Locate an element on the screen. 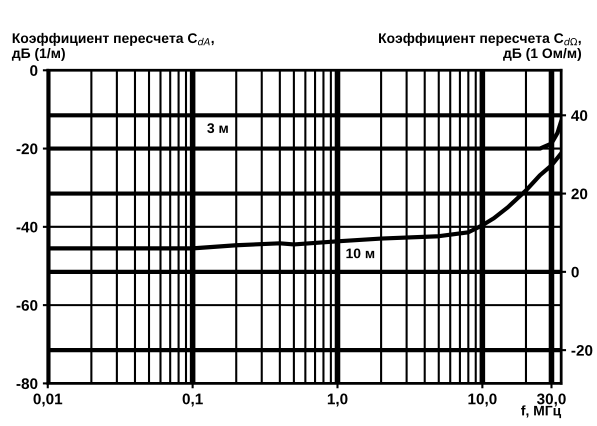  y2-tick-label: -20 is located at coordinates (582, 350).